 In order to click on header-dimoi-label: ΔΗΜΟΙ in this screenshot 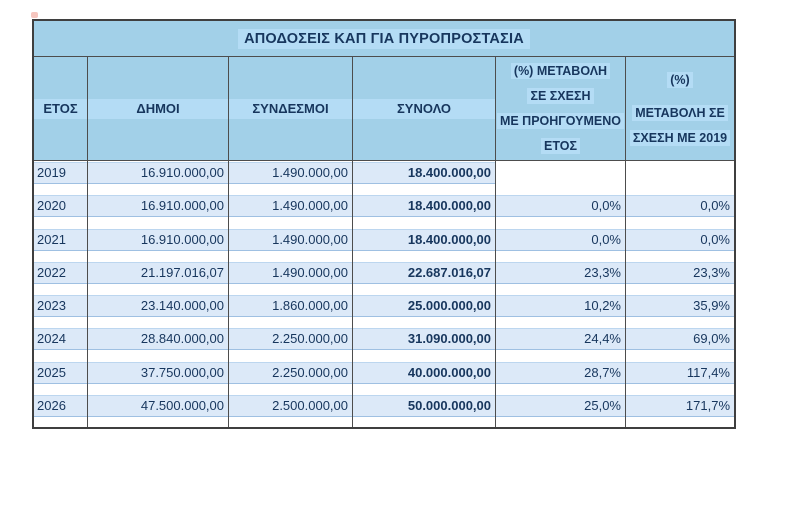, I will do `click(158, 108)`.